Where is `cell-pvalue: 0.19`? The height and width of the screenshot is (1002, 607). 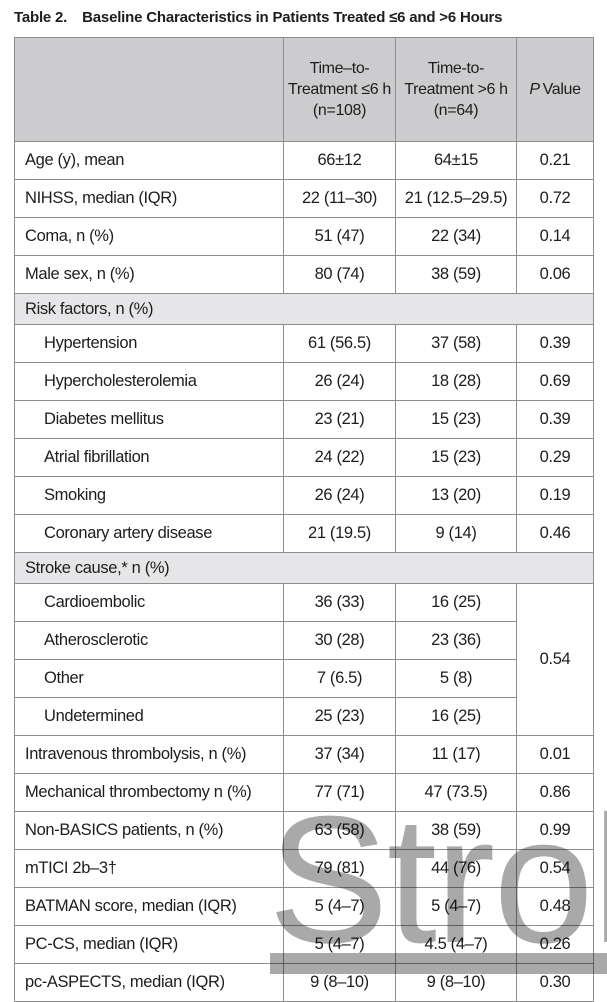
cell-pvalue: 0.19 is located at coordinates (555, 495).